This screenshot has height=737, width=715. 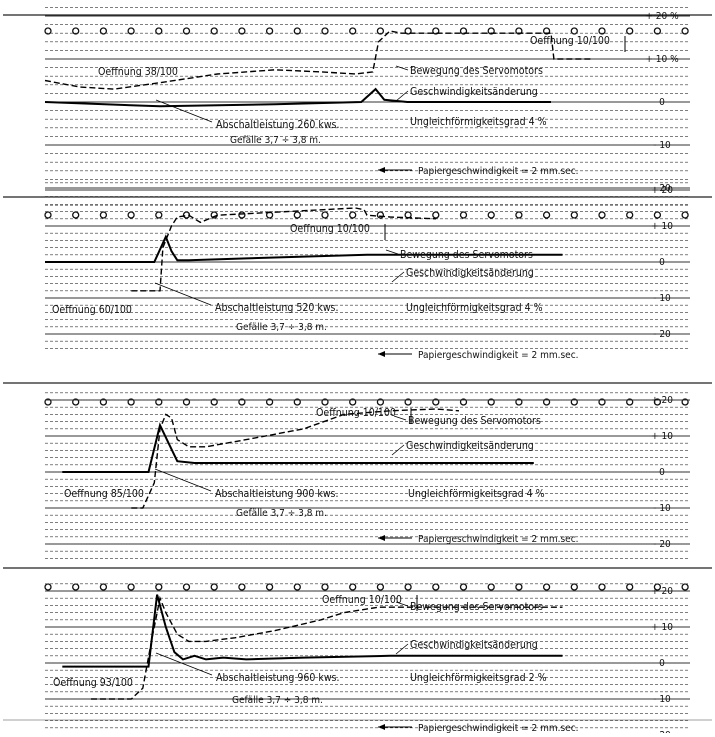 I want to click on load-label: Abschaltleistung 520 kws., so click(x=276, y=308).